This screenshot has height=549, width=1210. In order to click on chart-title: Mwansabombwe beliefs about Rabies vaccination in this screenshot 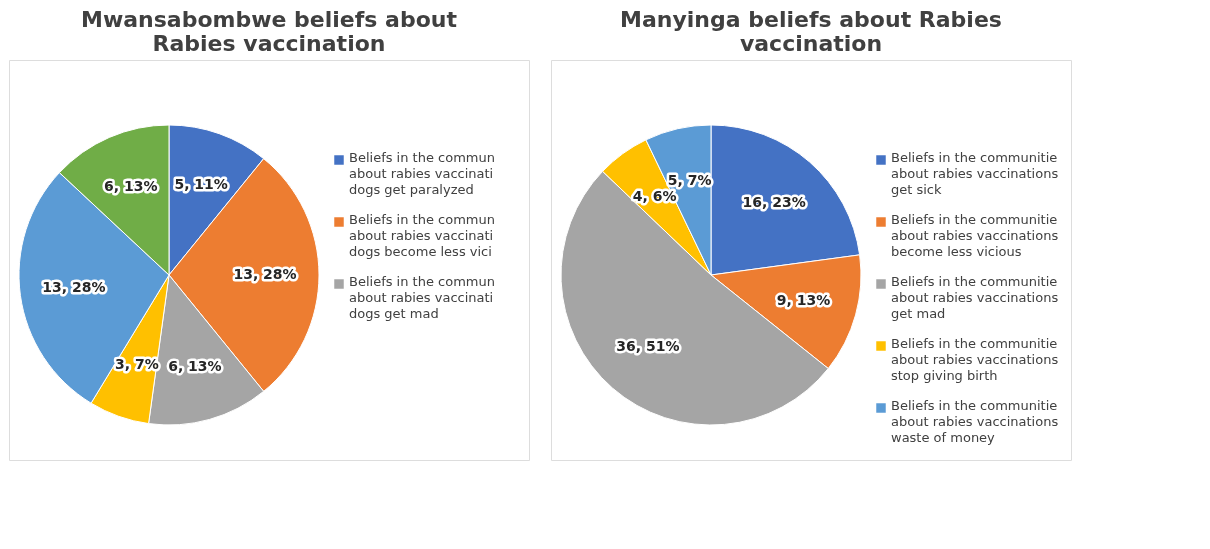, I will do `click(269, 31)`.